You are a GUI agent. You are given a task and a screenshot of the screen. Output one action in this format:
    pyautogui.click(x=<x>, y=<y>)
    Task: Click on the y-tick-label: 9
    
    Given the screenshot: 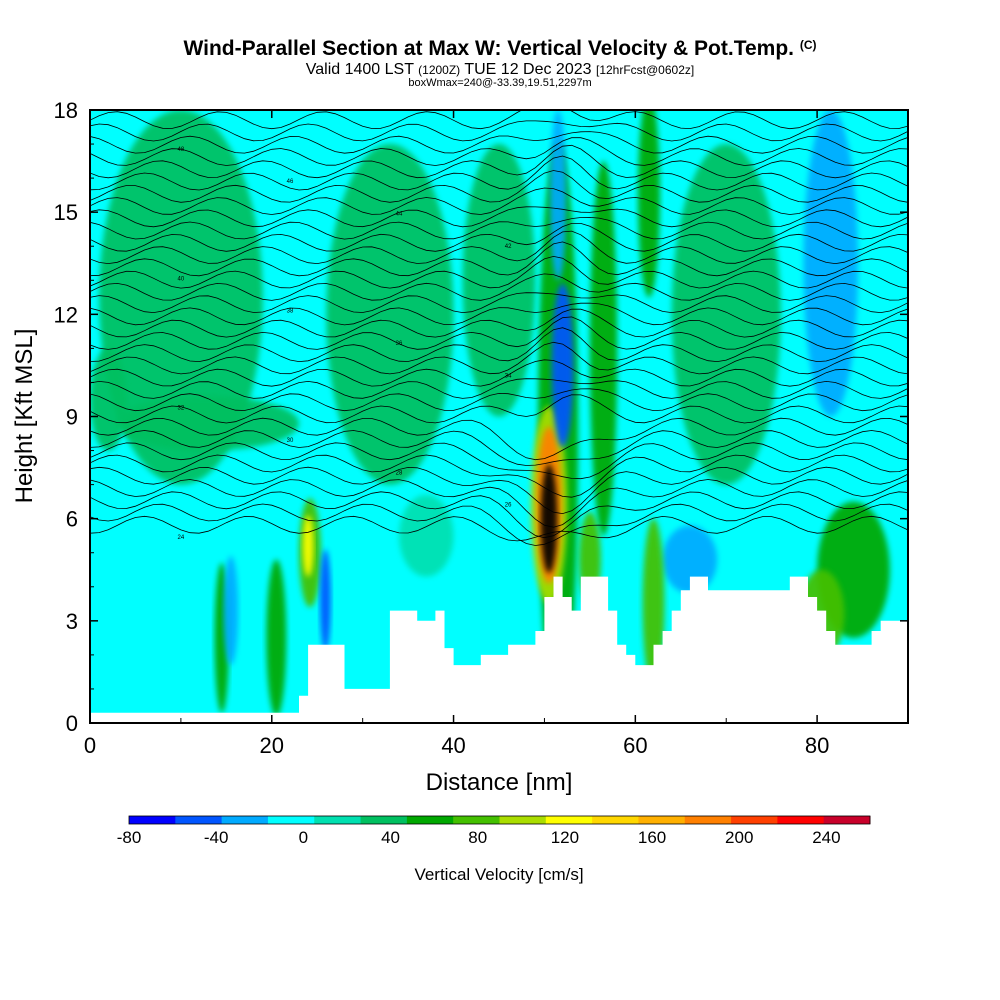 What is the action you would take?
    pyautogui.click(x=72, y=417)
    